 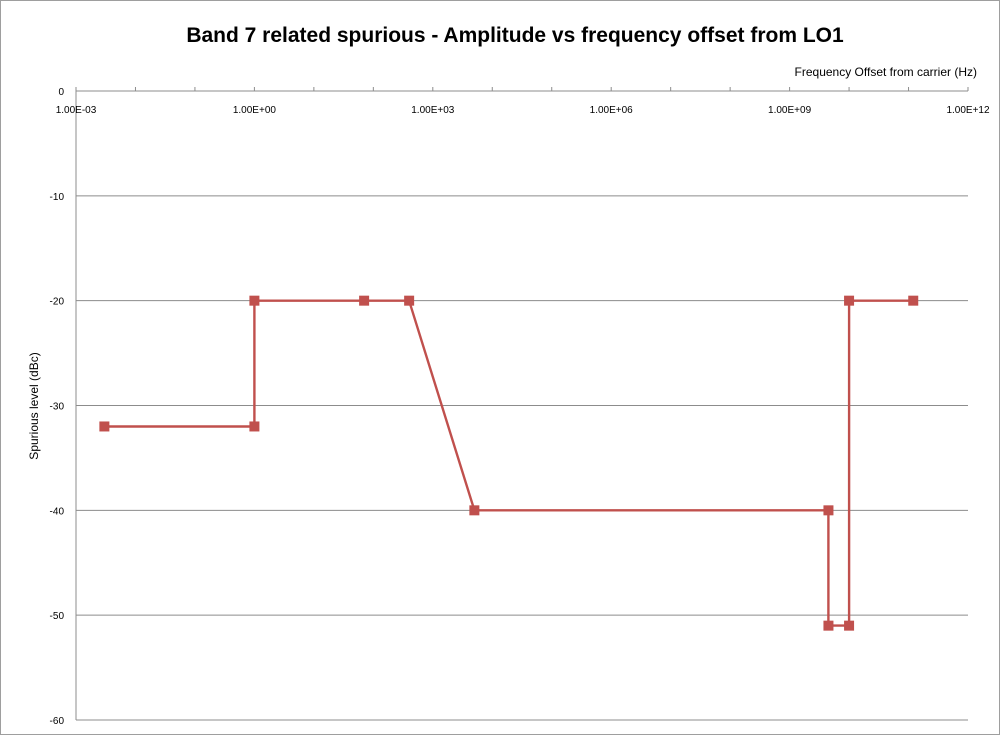 What do you see at coordinates (57, 511) in the screenshot?
I see `y-tick-label: -40` at bounding box center [57, 511].